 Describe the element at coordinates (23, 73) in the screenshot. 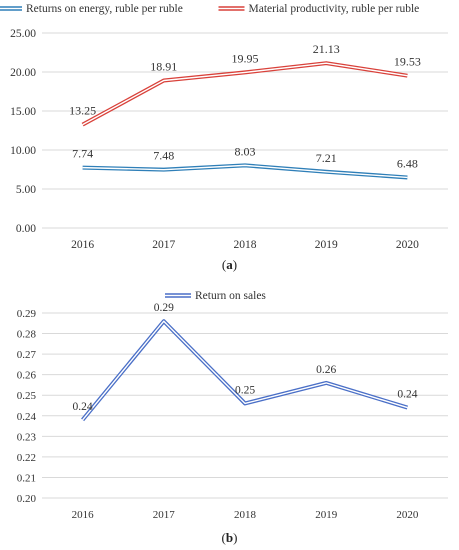

I see `chart-a-ytick-label: 20.00` at that location.